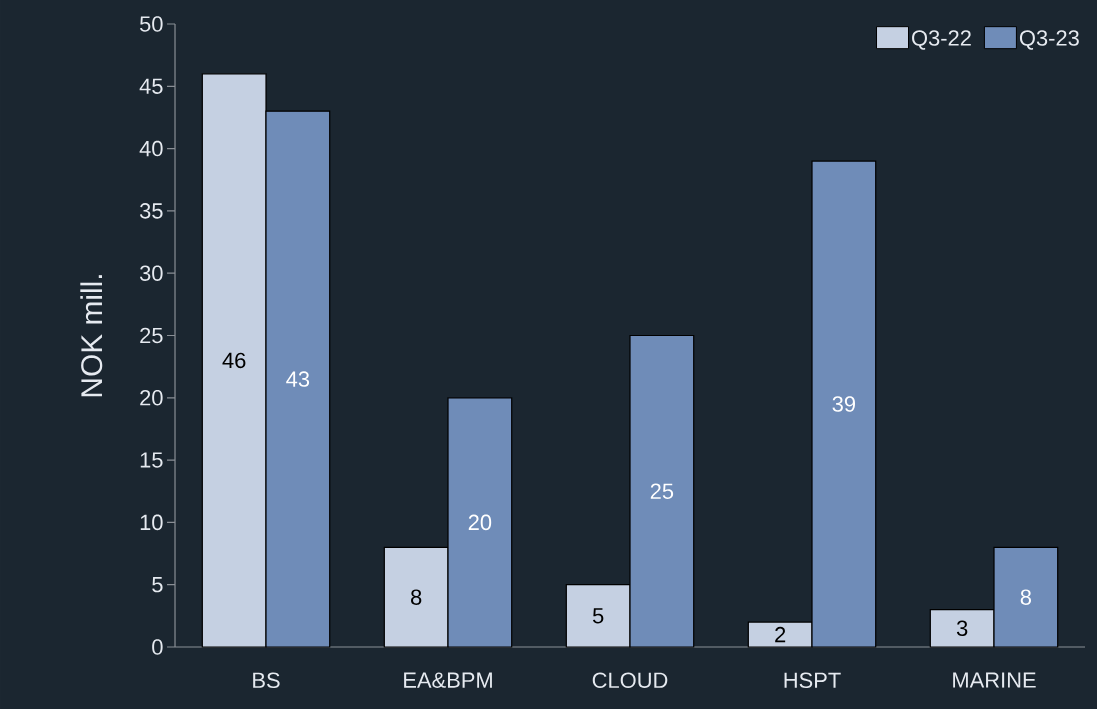 The width and height of the screenshot is (1097, 709). What do you see at coordinates (448, 680) in the screenshot?
I see `x-tick-label: EA&BPM` at bounding box center [448, 680].